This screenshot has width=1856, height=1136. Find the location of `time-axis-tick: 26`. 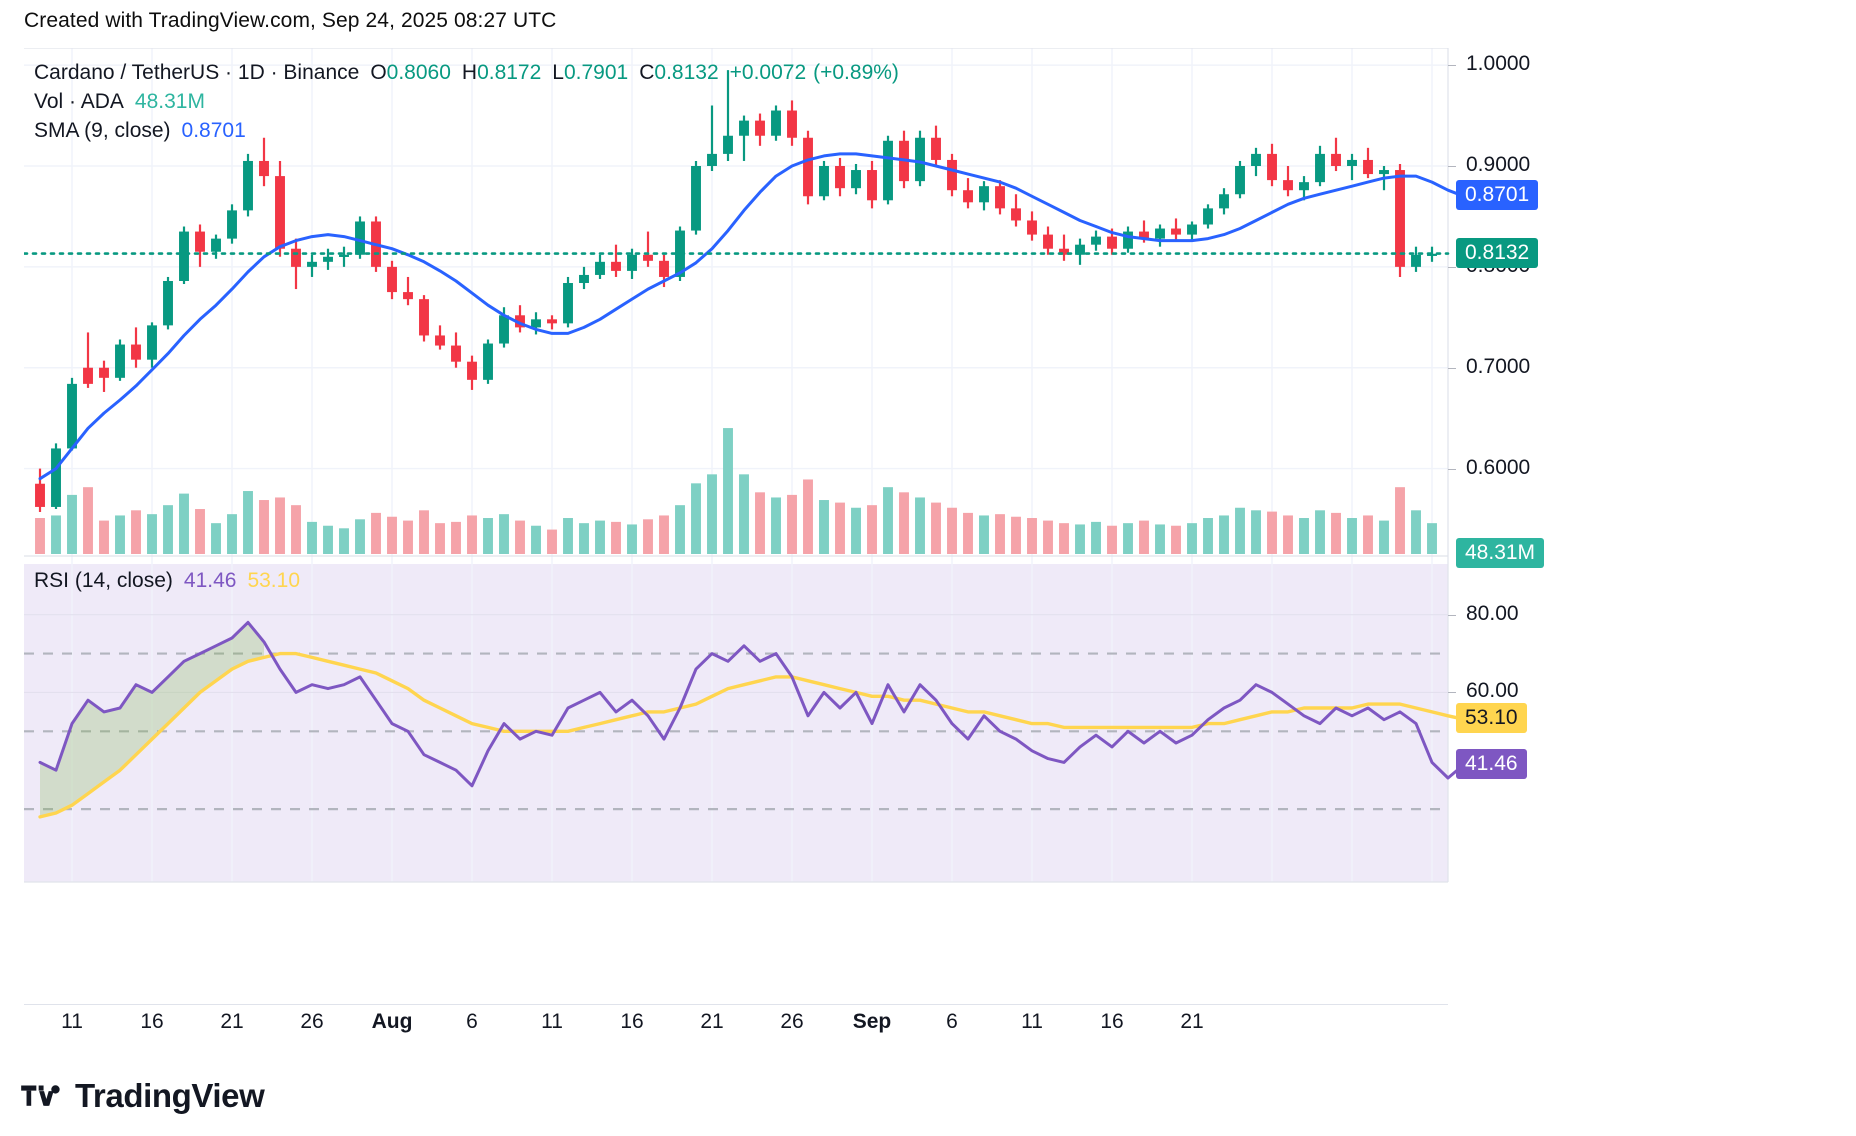

time-axis-tick: 26 is located at coordinates (312, 1021).